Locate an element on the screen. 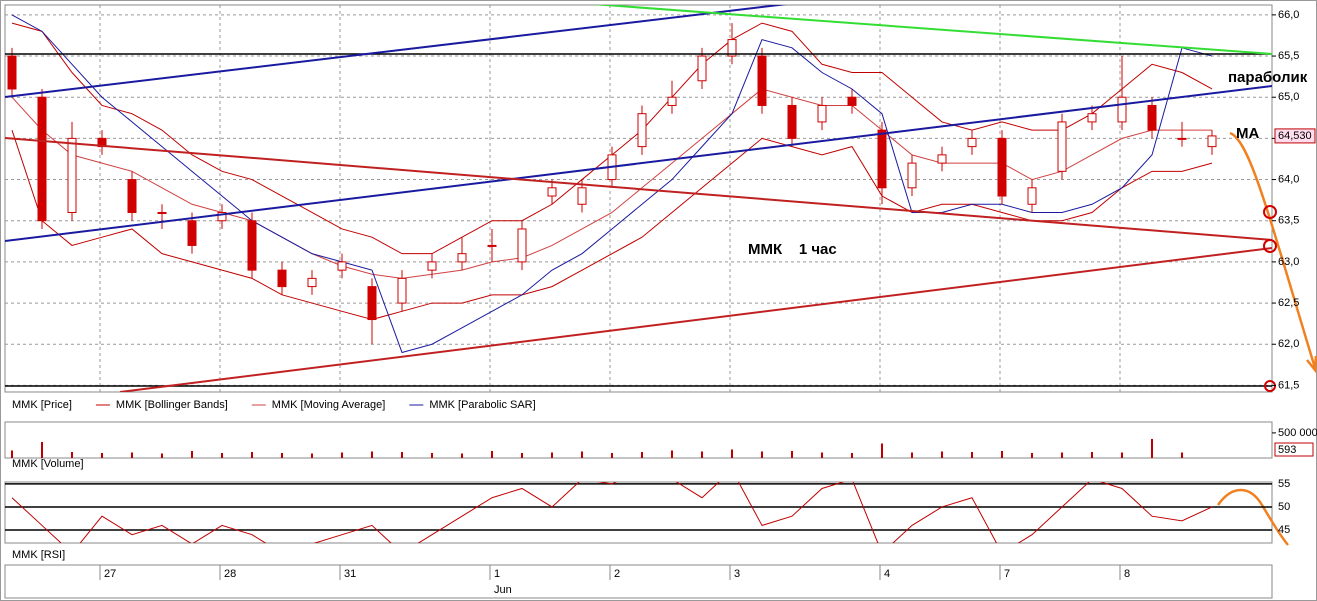 The image size is (1317, 601). x-tick-label: 4 is located at coordinates (887, 574).